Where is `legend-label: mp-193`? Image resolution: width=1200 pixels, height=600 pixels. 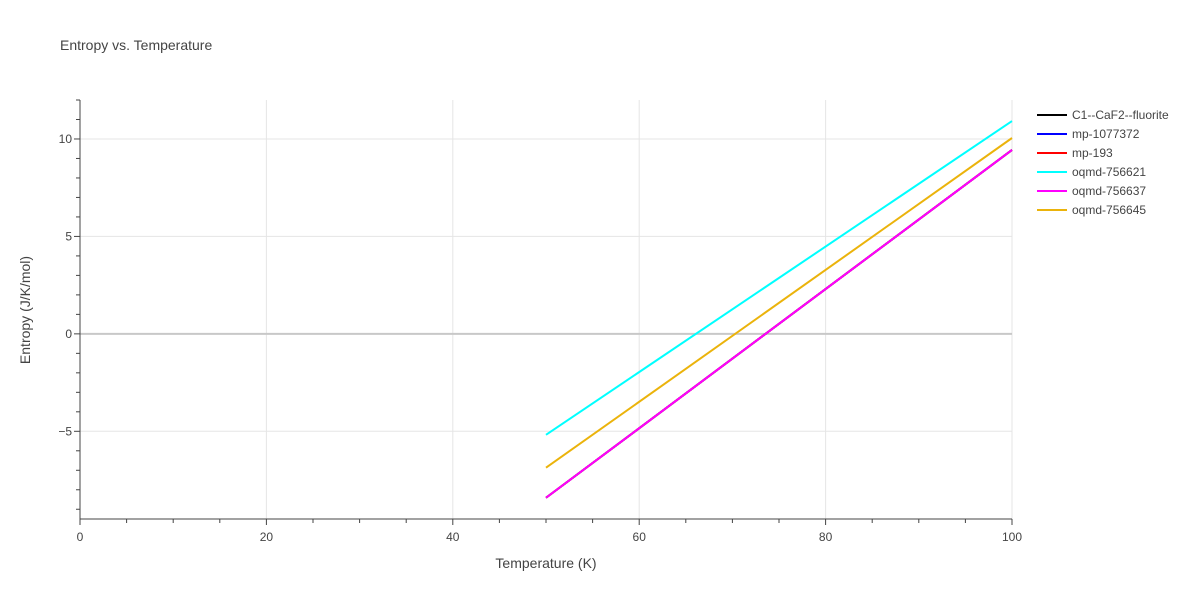
legend-label: mp-193 is located at coordinates (1092, 153).